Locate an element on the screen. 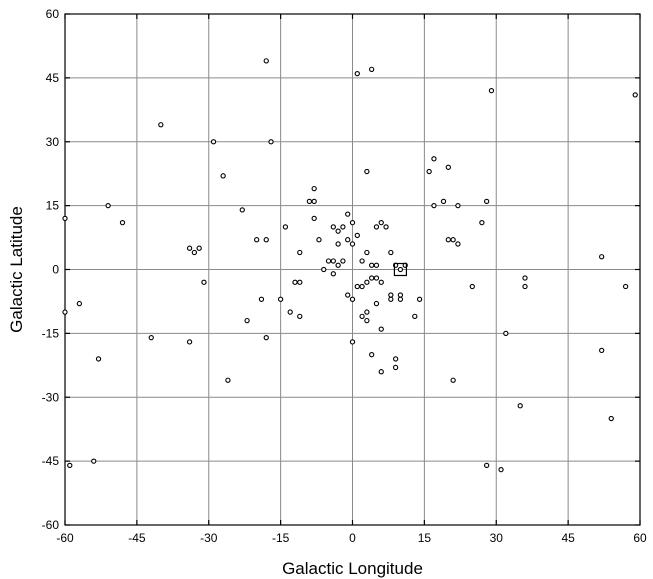 Image resolution: width=653 pixels, height=579 pixels. x-axis-label: Galactic Longitude is located at coordinates (352, 568).